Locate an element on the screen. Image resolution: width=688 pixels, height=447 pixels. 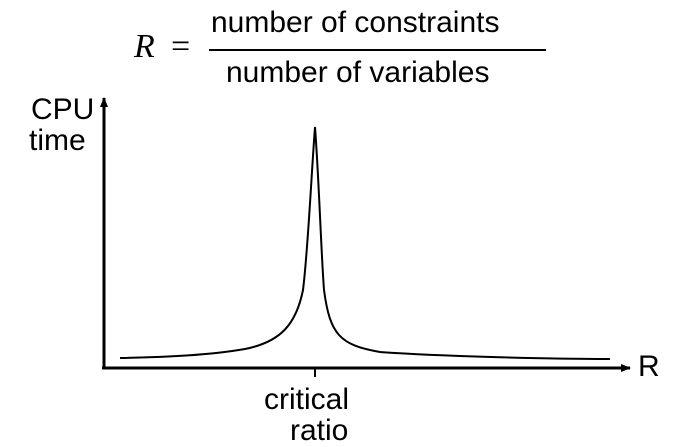
critical-ratio-label-line2: ratio is located at coordinates (319, 430).